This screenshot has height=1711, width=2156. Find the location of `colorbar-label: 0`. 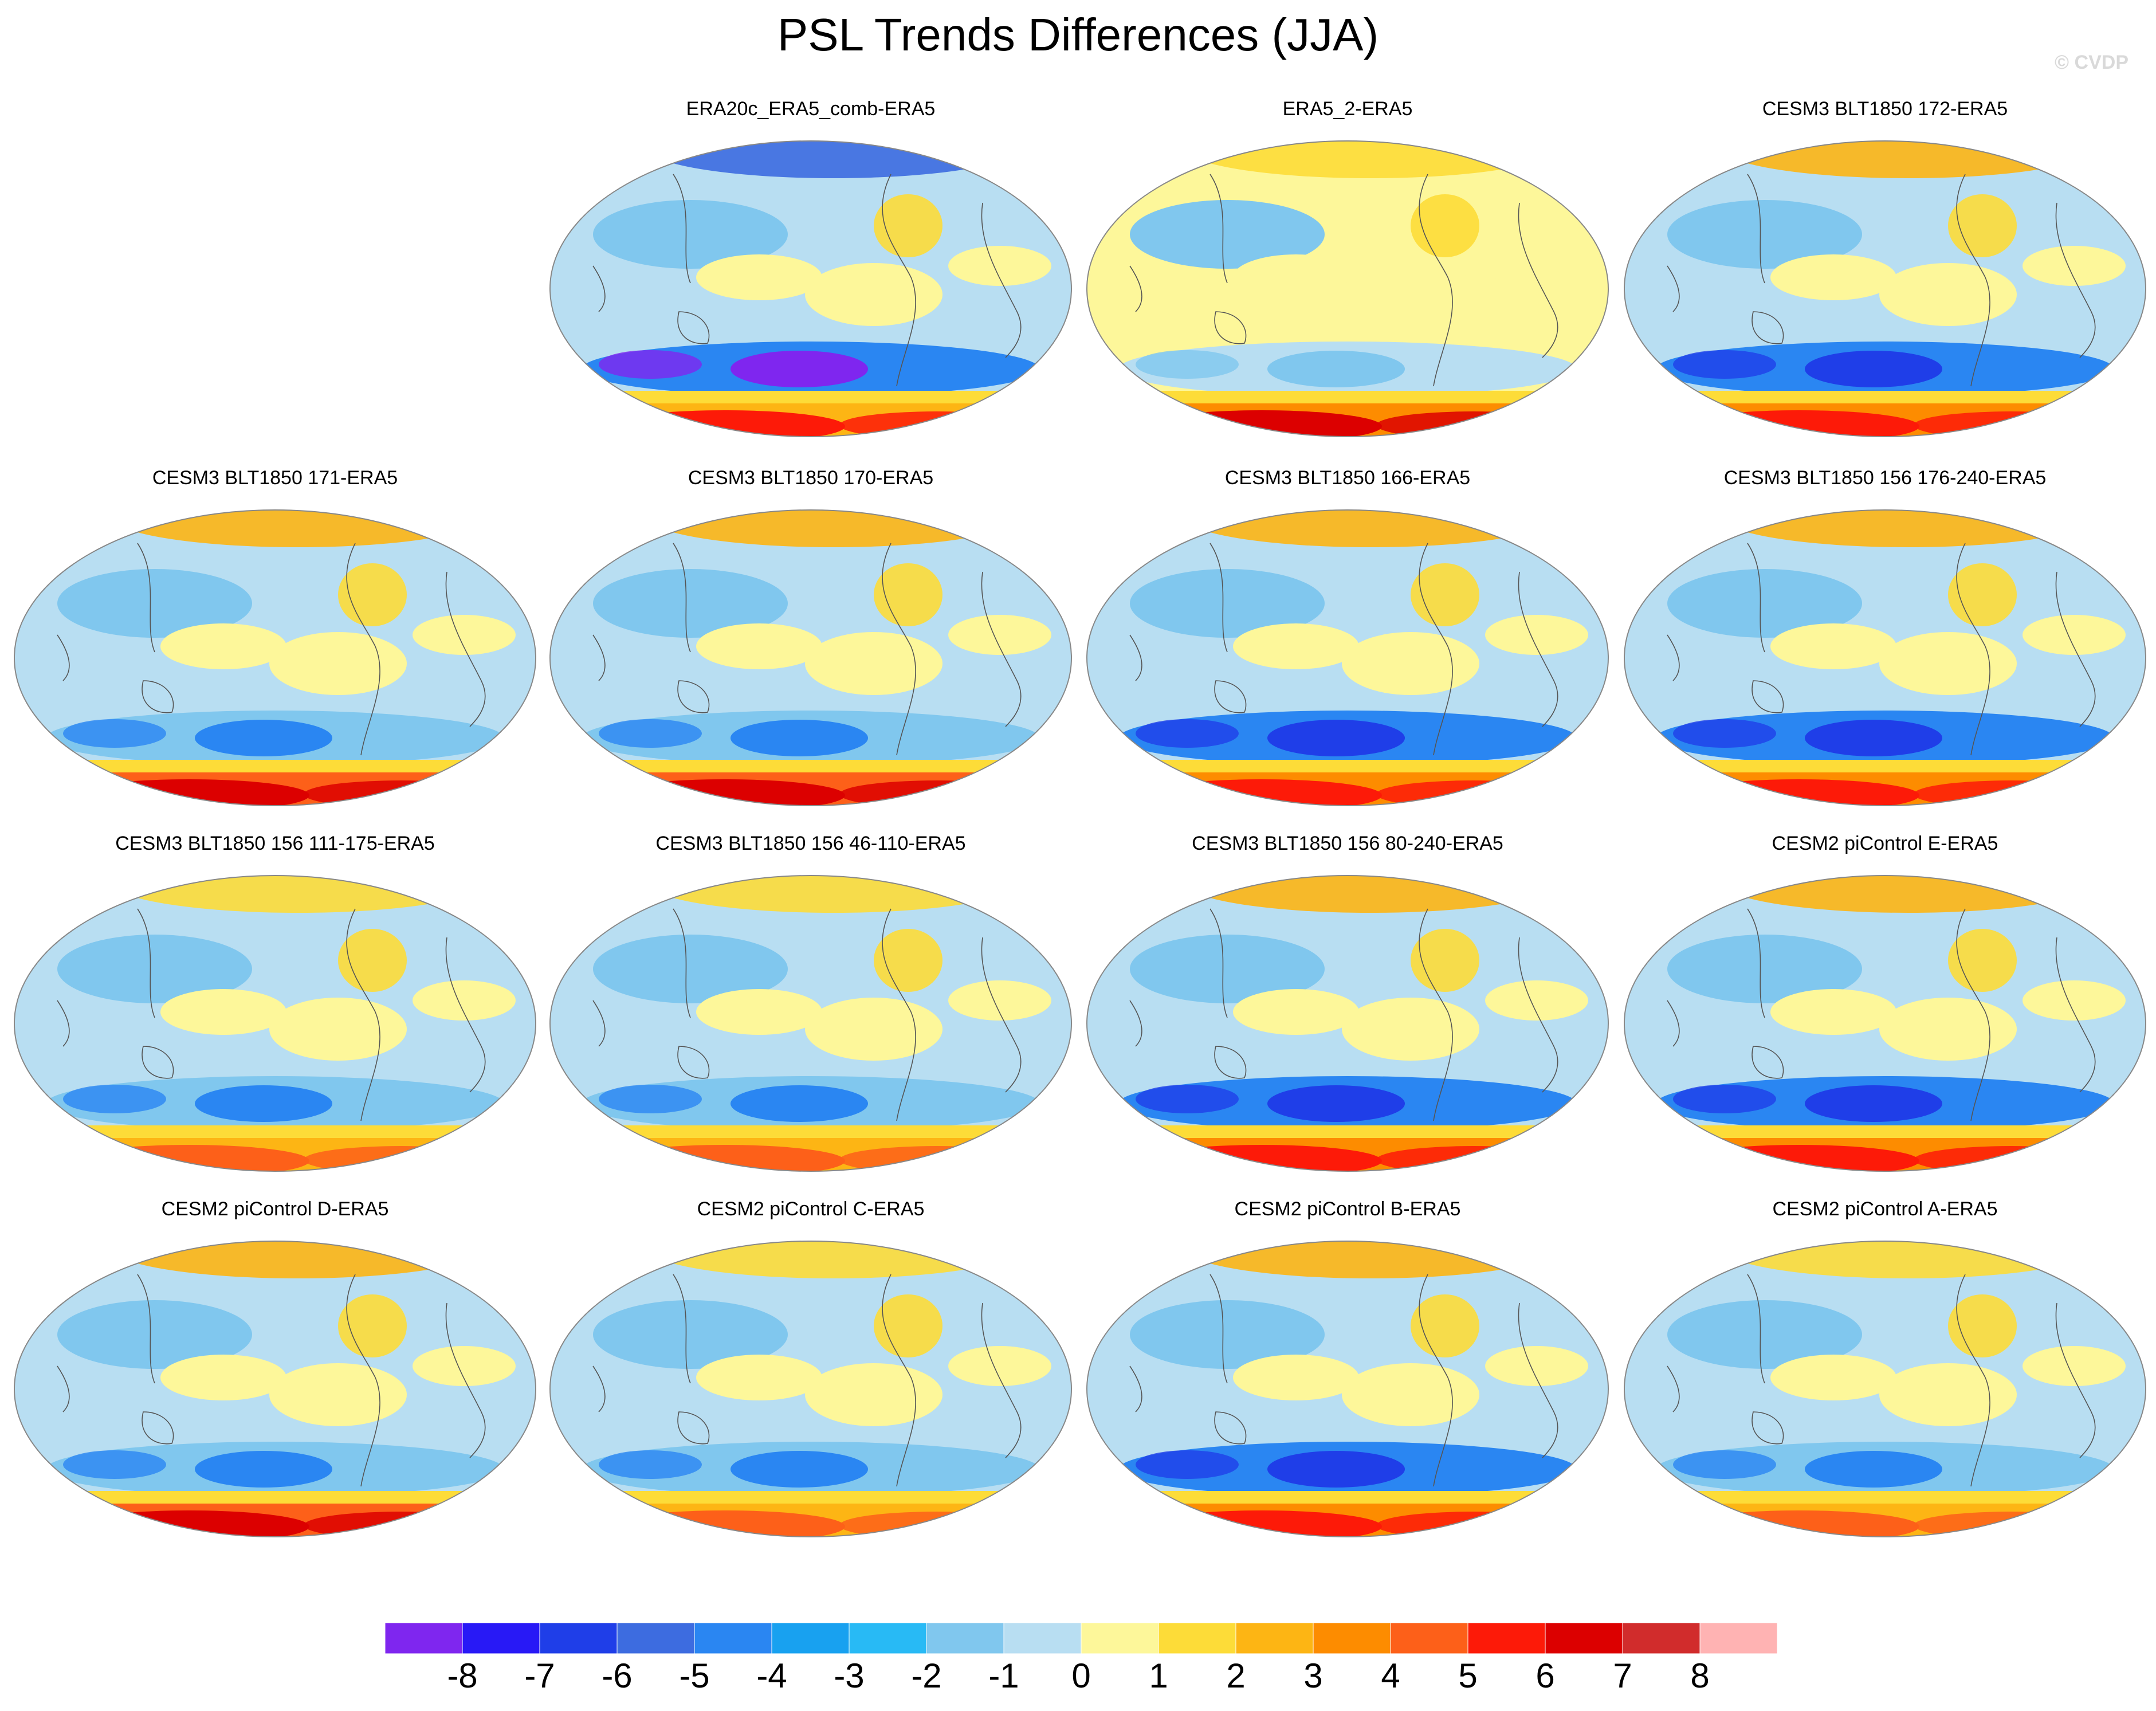

colorbar-label: 0 is located at coordinates (1081, 1676).